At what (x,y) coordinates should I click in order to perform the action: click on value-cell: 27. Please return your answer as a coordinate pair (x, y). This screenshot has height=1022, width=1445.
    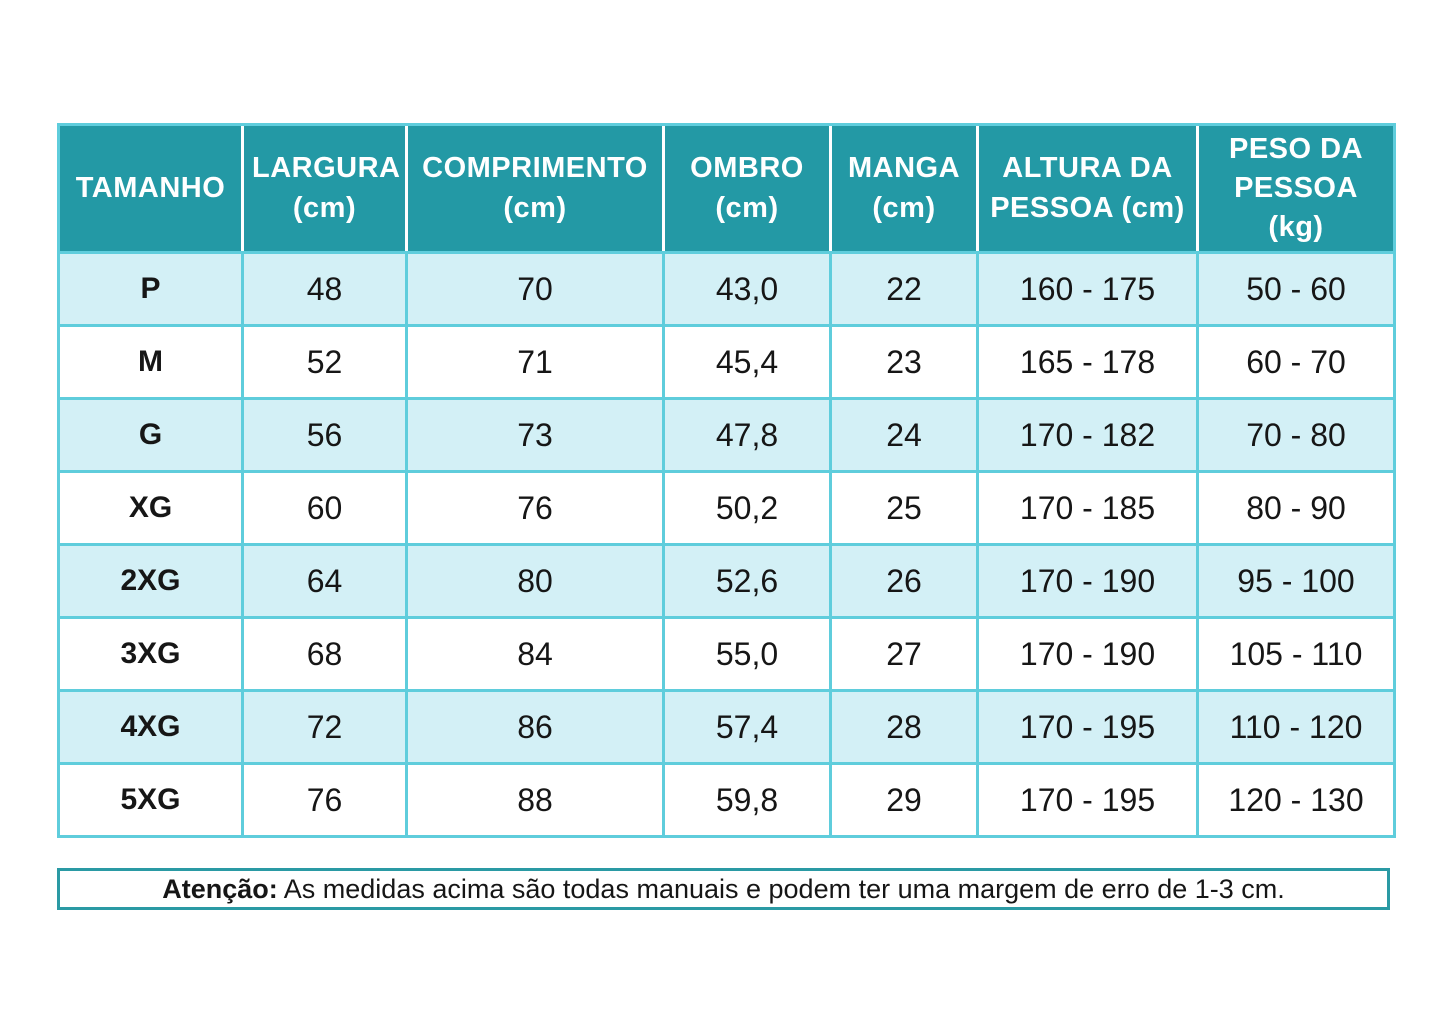
    Looking at the image, I should click on (905, 652).